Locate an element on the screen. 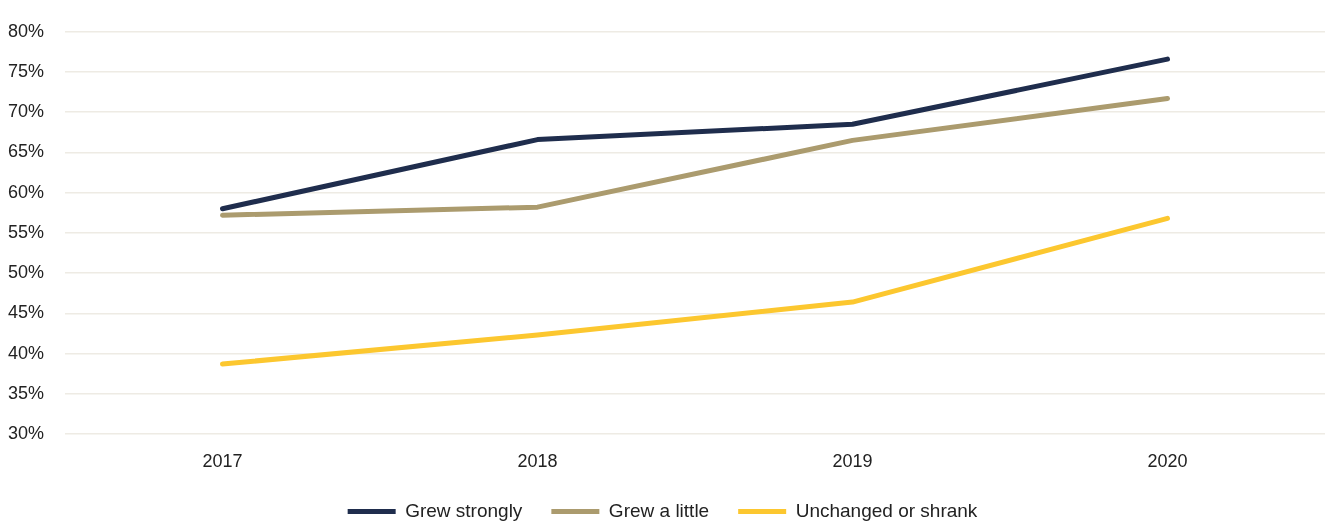 Image resolution: width=1330 pixels, height=524 pixels. y-tick-label: 80% is located at coordinates (25, 30).